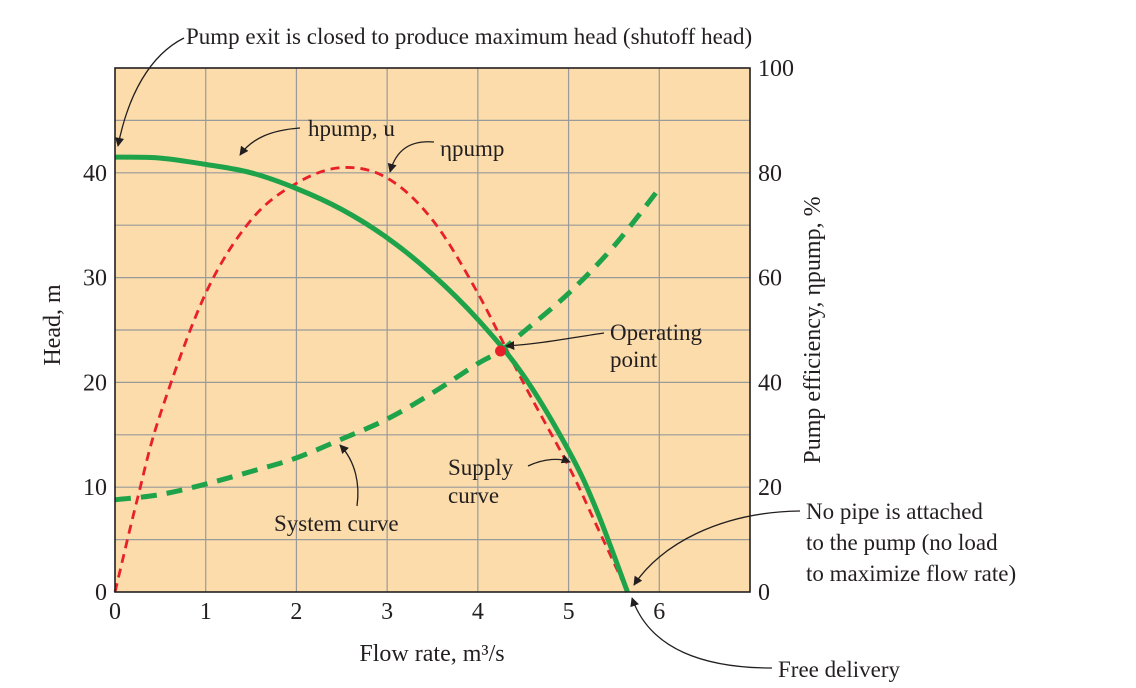 The height and width of the screenshot is (688, 1136). What do you see at coordinates (478, 612) in the screenshot?
I see `x-tick-label: 4` at bounding box center [478, 612].